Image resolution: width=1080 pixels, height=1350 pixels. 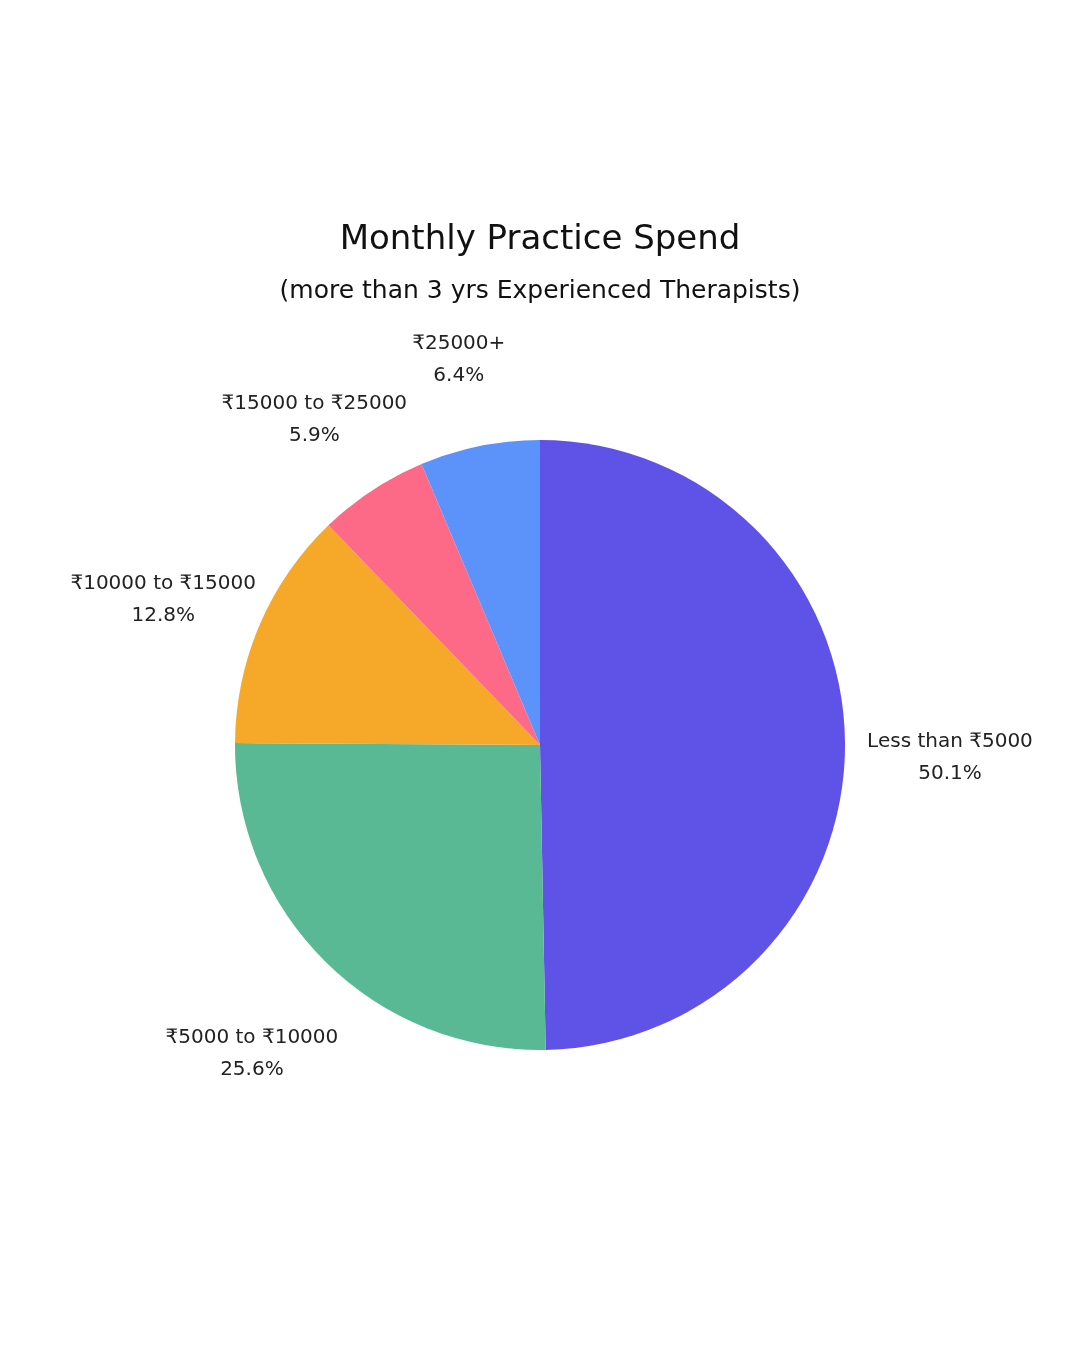 What do you see at coordinates (459, 374) in the screenshot?
I see `data-label: 6.4%` at bounding box center [459, 374].